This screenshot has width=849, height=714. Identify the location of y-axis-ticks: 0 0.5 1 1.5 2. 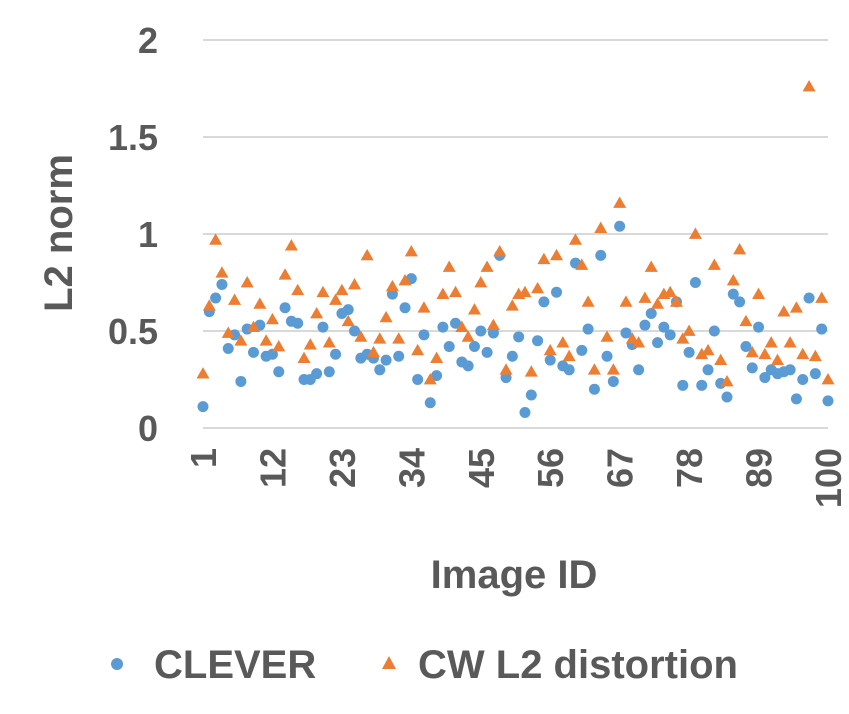
(133, 234).